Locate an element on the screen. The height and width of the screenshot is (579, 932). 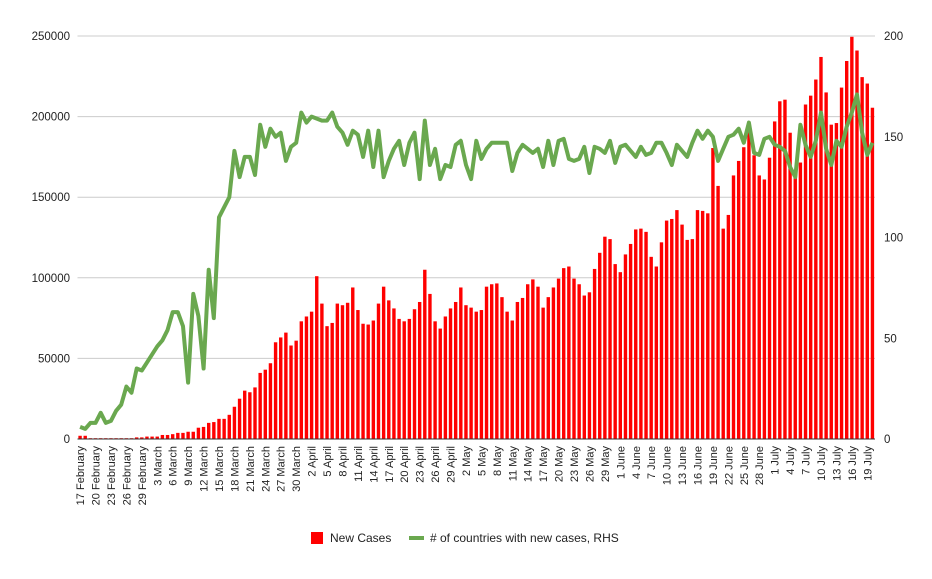
x-axis-tick-label: 16 June is located at coordinates (699, 465).